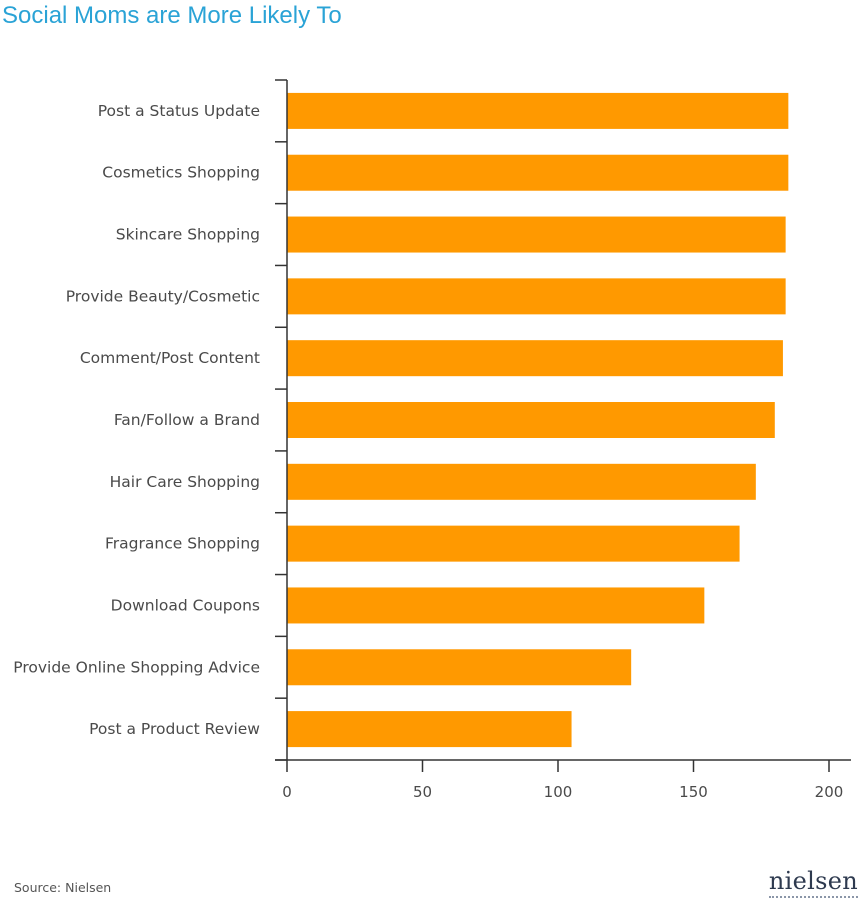 Image resolution: width=862 pixels, height=900 pixels. Describe the element at coordinates (182, 544) in the screenshot. I see `category-label: Fragrance Shopping` at that location.